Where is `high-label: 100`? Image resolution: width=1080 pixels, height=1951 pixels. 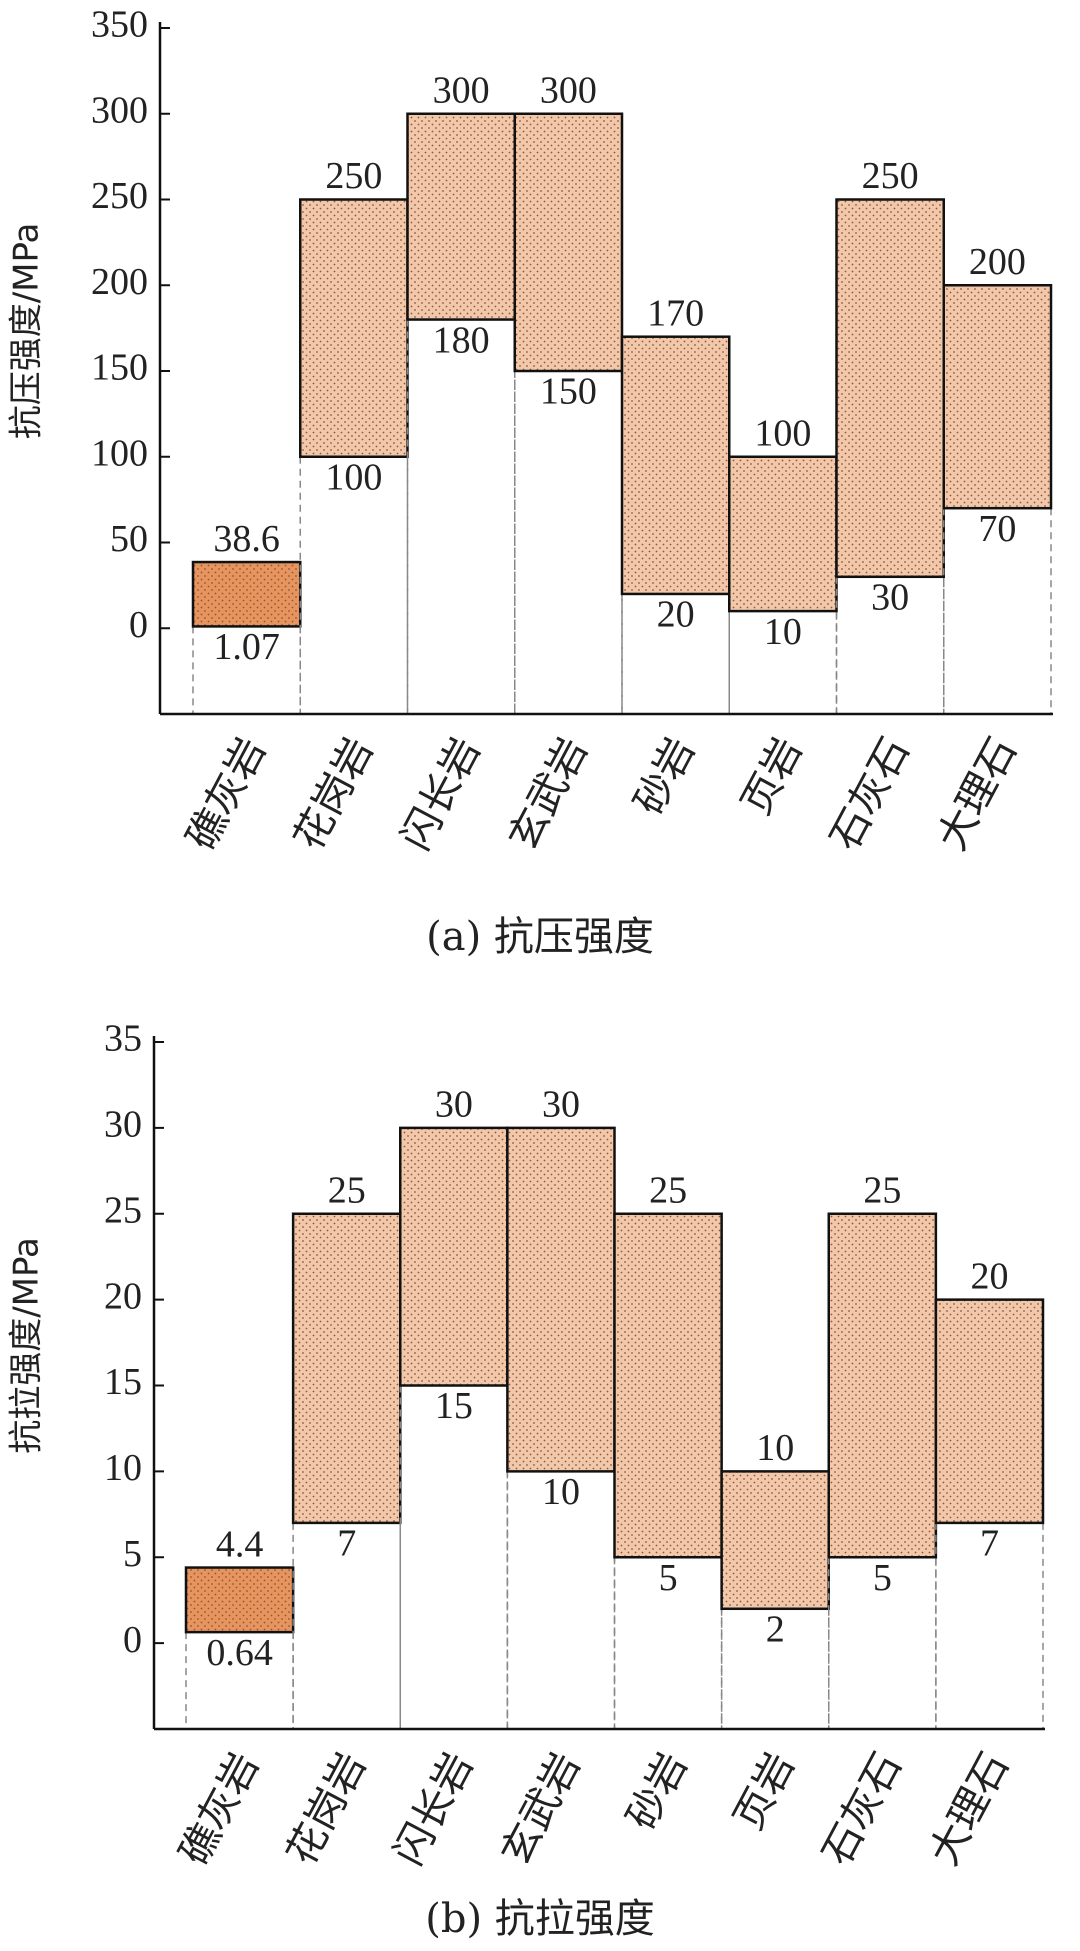 high-label: 100 is located at coordinates (782, 433).